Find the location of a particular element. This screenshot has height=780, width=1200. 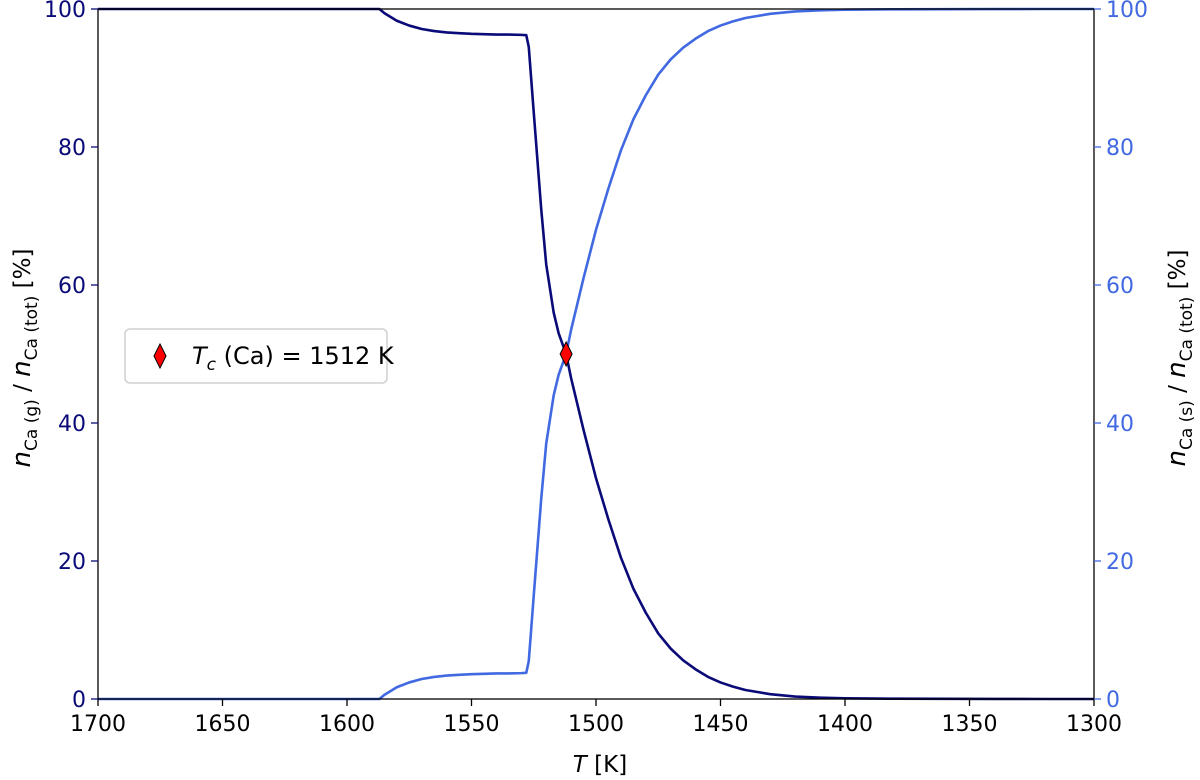

left-y-tick-label: 100 is located at coordinates (65, 11).